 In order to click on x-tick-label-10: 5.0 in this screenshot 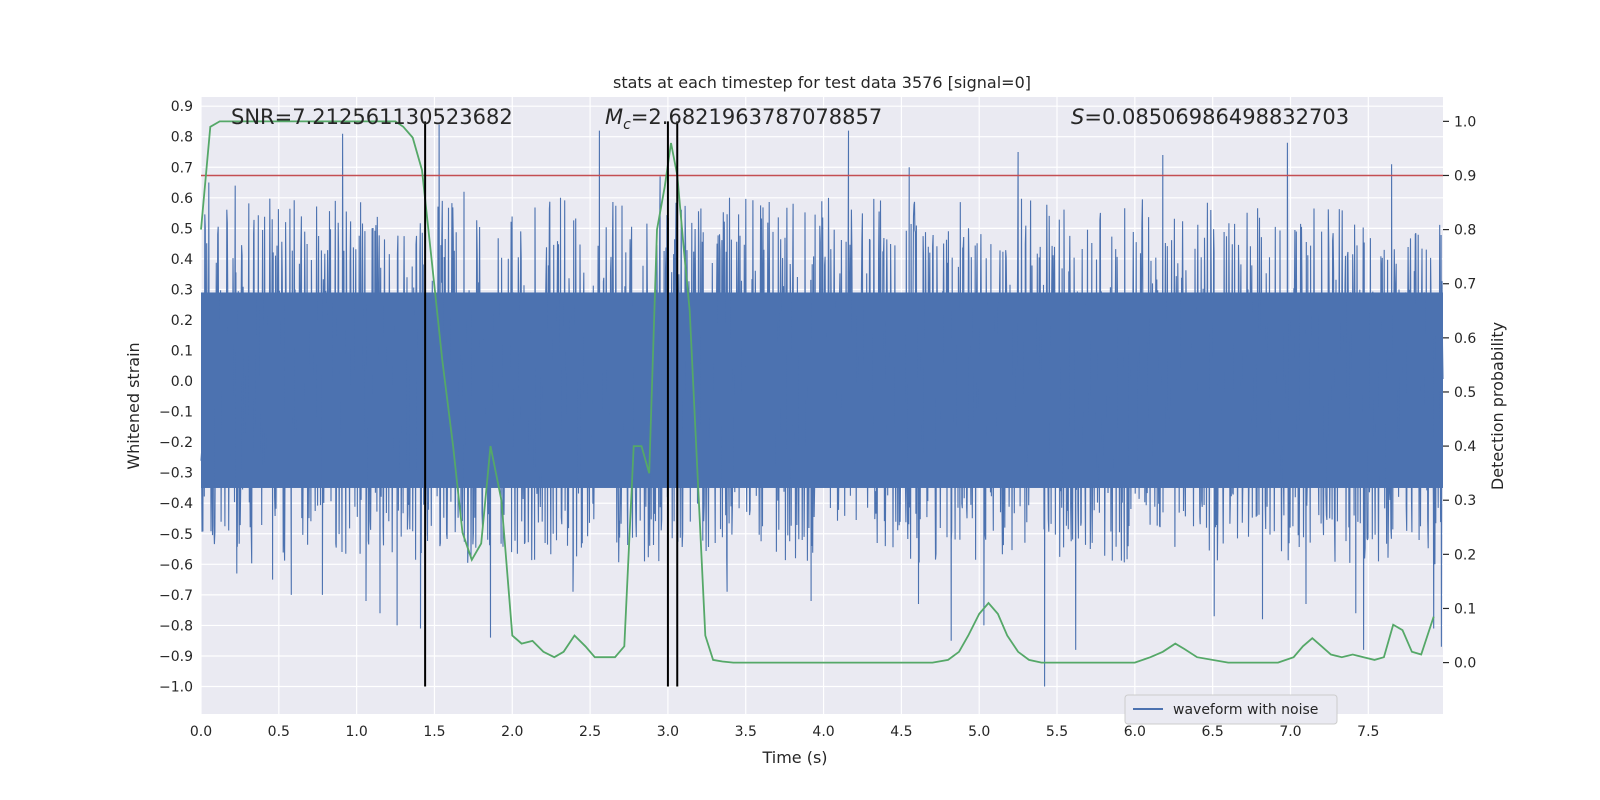, I will do `click(979, 732)`.